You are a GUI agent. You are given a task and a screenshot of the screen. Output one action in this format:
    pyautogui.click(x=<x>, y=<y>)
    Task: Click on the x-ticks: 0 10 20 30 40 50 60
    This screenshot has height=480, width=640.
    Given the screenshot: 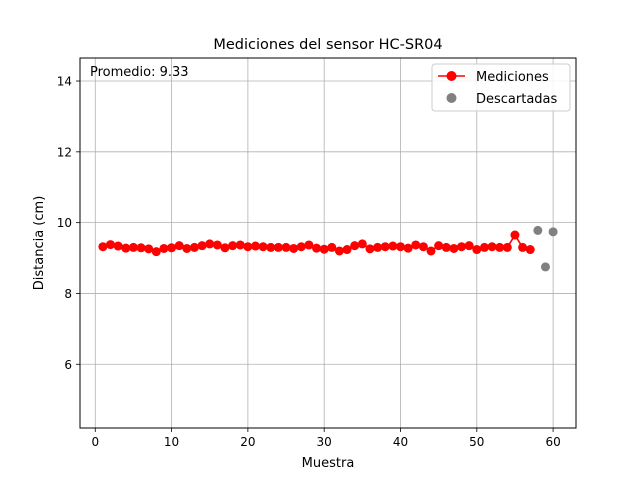 What is the action you would take?
    pyautogui.click(x=326, y=438)
    